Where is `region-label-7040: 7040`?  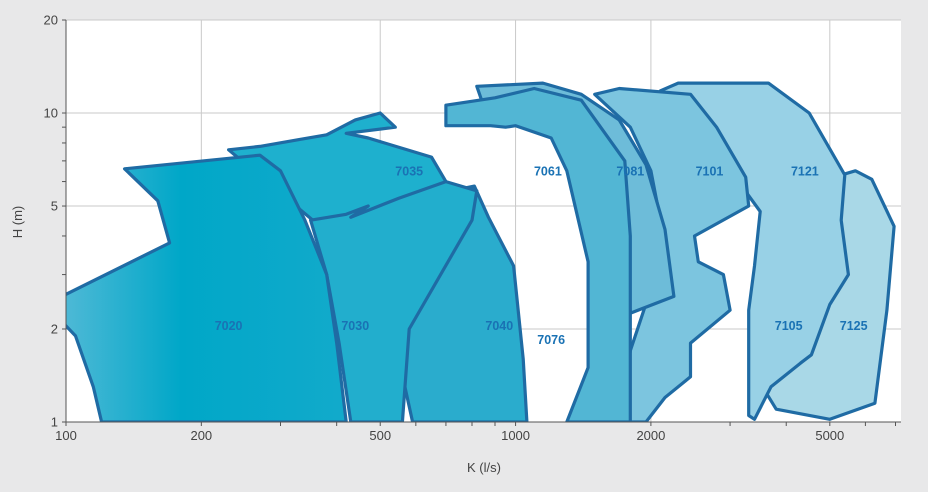 region-label-7040: 7040 is located at coordinates (499, 326).